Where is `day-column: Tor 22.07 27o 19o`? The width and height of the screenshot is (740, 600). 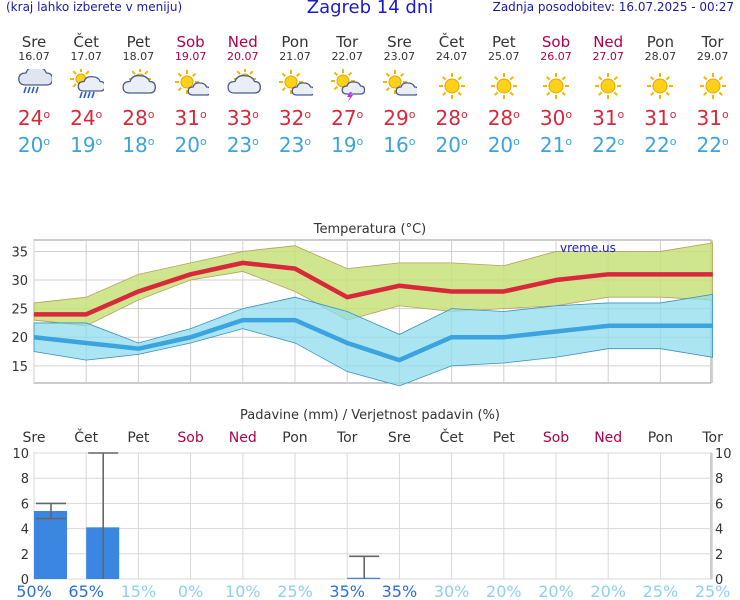
day-column: Tor 22.07 27o 19o is located at coordinates (347, 95).